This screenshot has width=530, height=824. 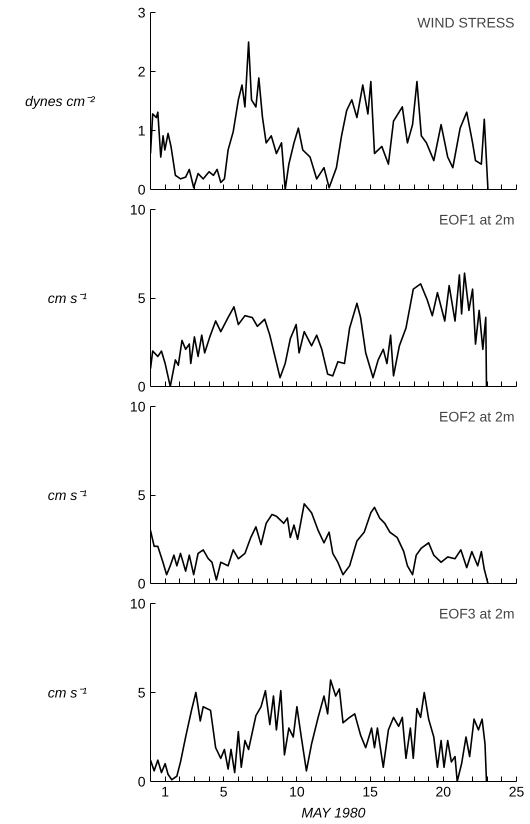 I want to click on y-tick-label: 2, so click(x=142, y=72).